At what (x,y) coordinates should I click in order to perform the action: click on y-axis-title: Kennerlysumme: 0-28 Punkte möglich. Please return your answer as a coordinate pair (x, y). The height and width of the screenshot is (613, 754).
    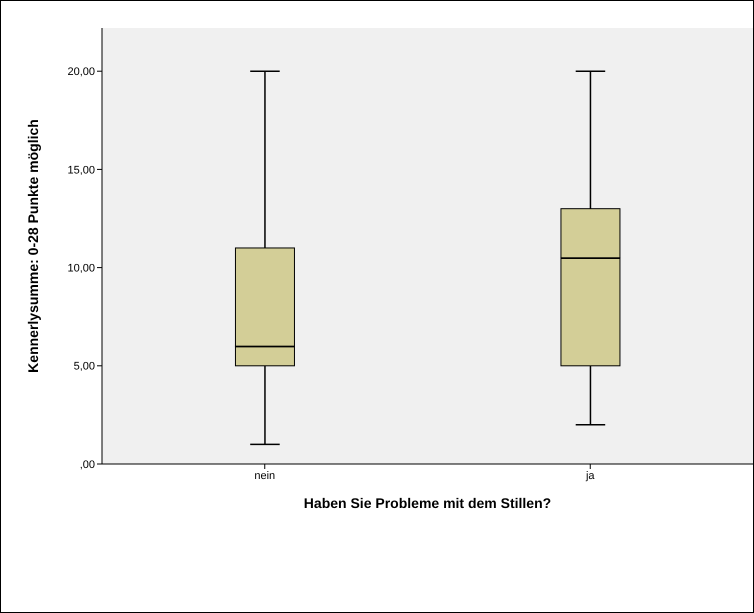
    Looking at the image, I should click on (32, 246).